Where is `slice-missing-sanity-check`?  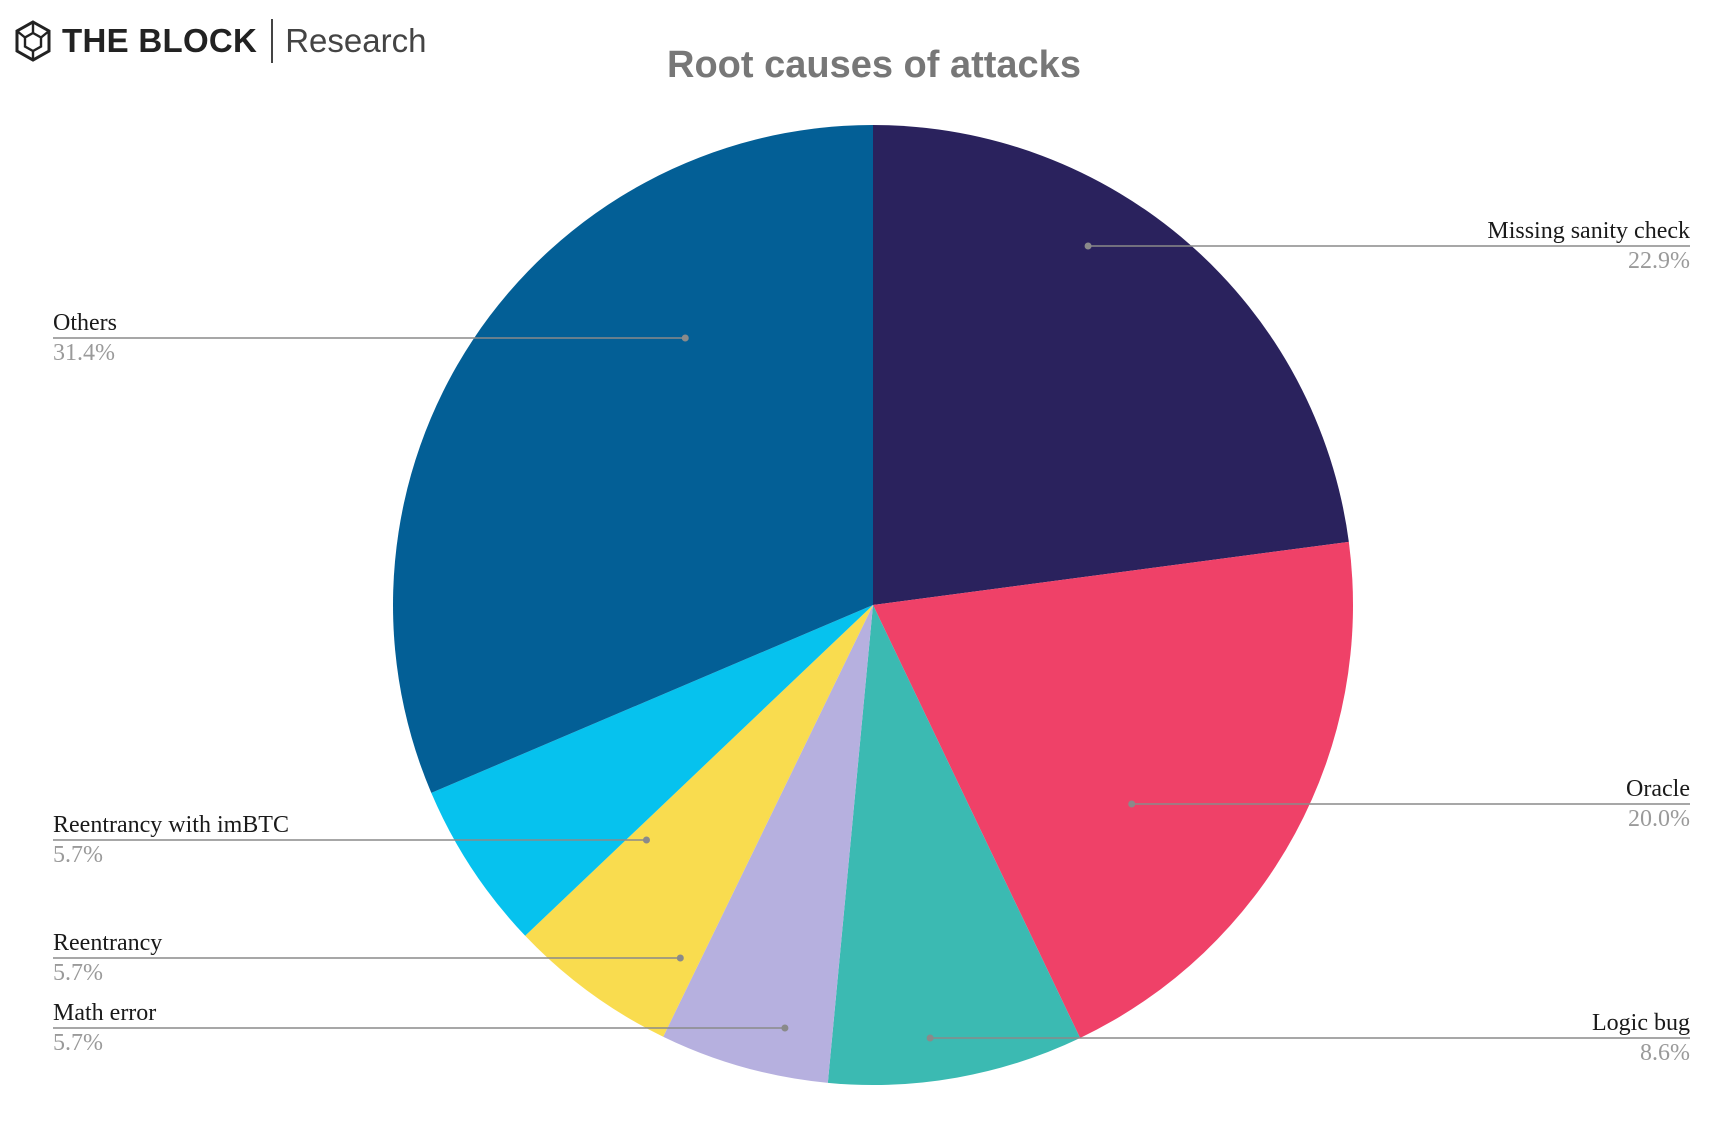
slice-missing-sanity-check is located at coordinates (1111, 364).